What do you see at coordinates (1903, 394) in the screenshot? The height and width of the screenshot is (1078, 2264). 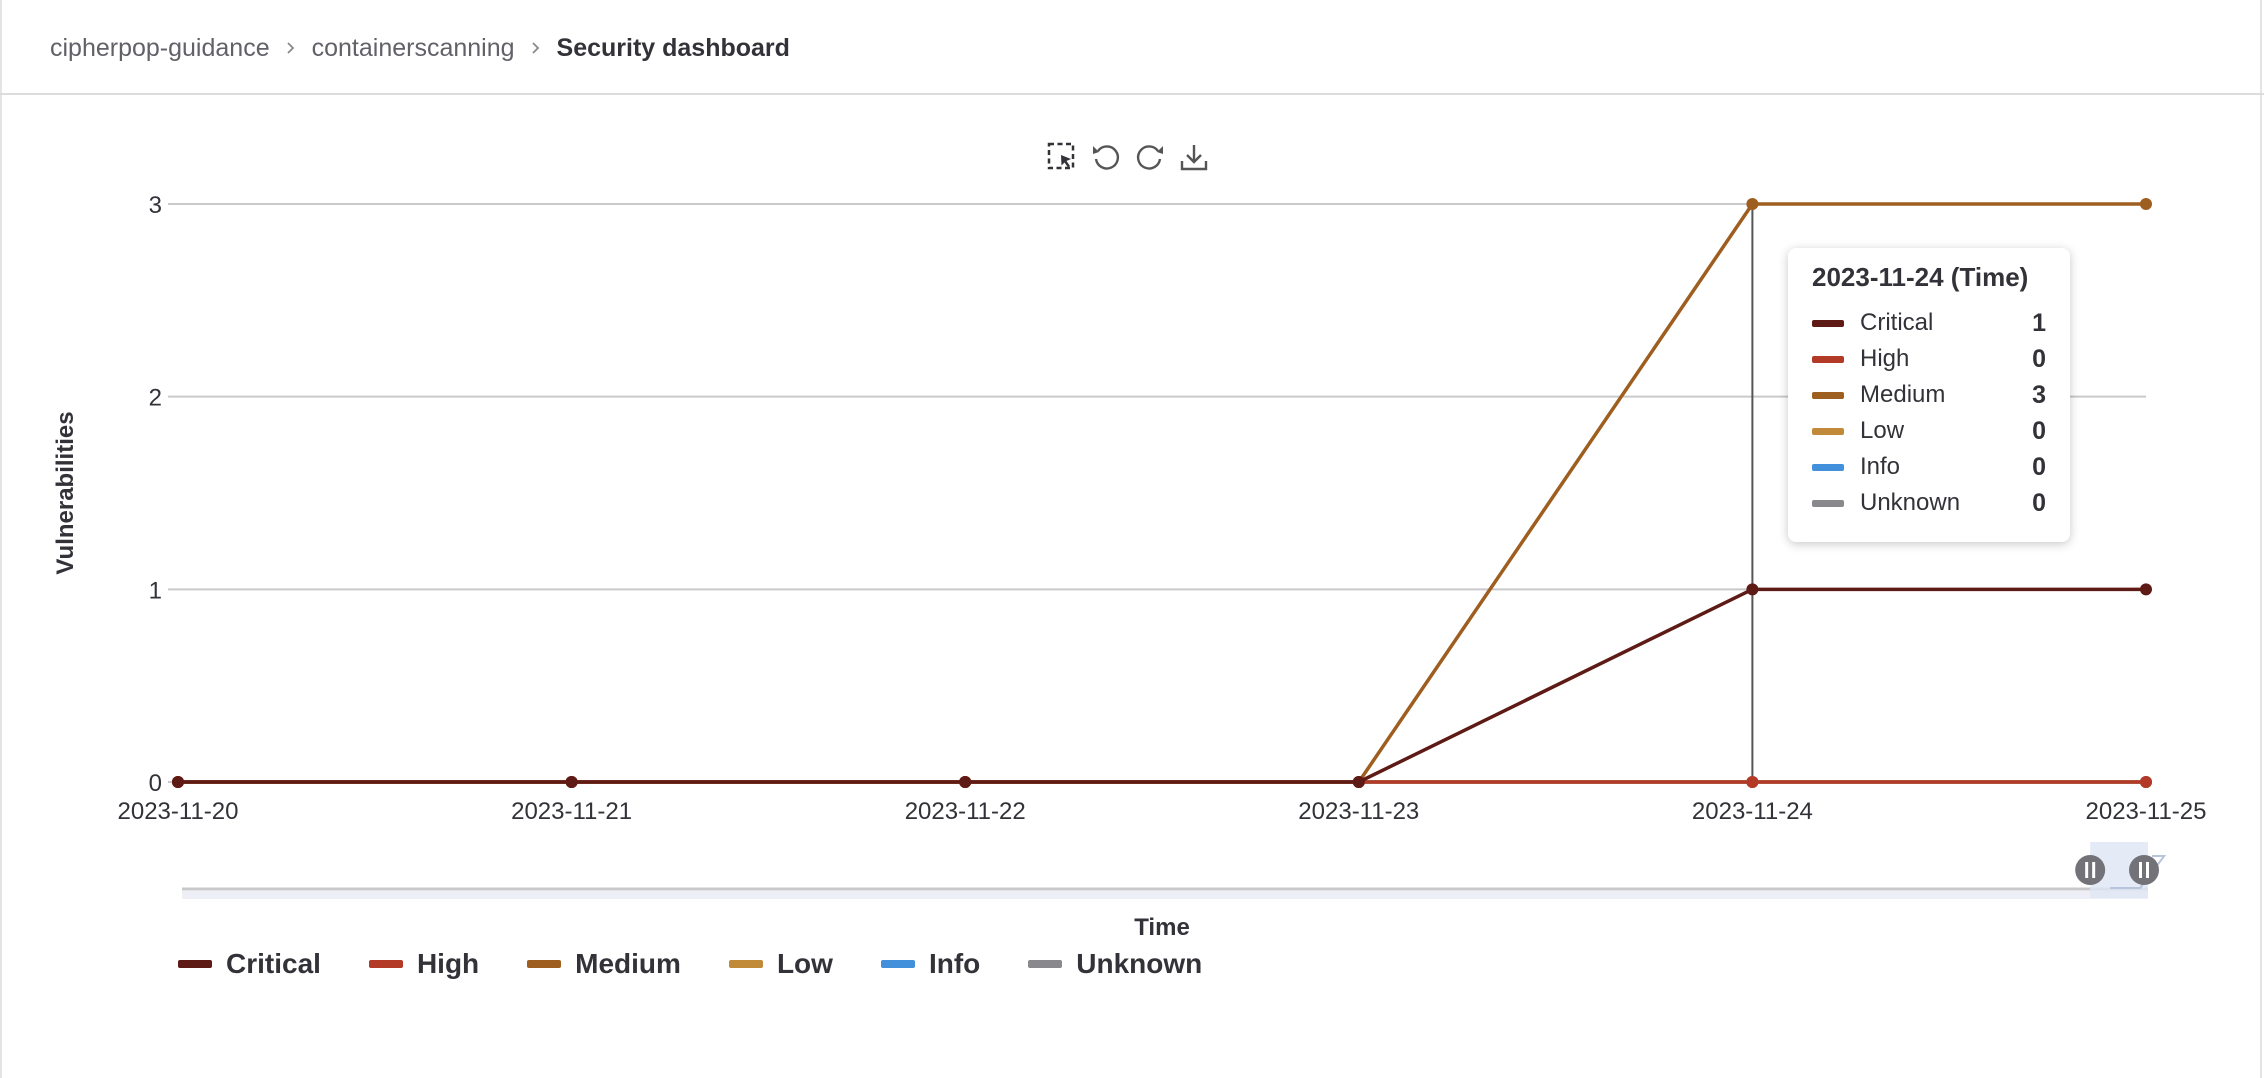 I see `tooltip-series-name: Medium` at bounding box center [1903, 394].